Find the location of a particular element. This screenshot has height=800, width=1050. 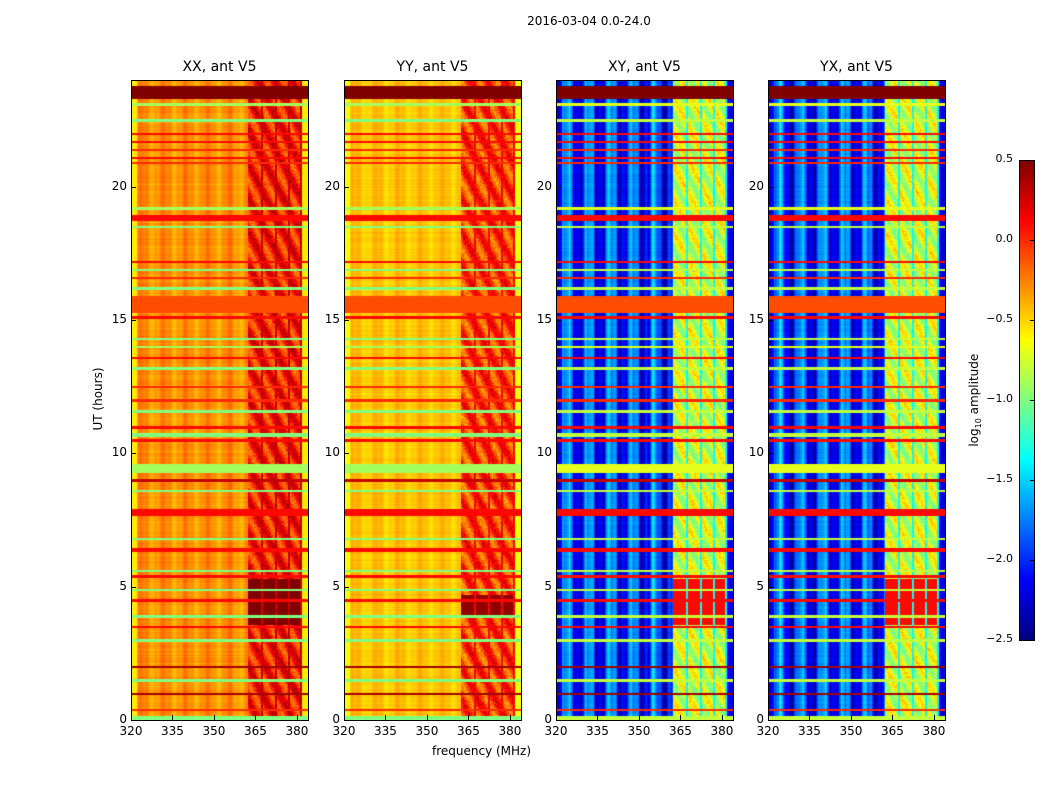

colorbar-tick-label: −2.0 is located at coordinates (999, 558).